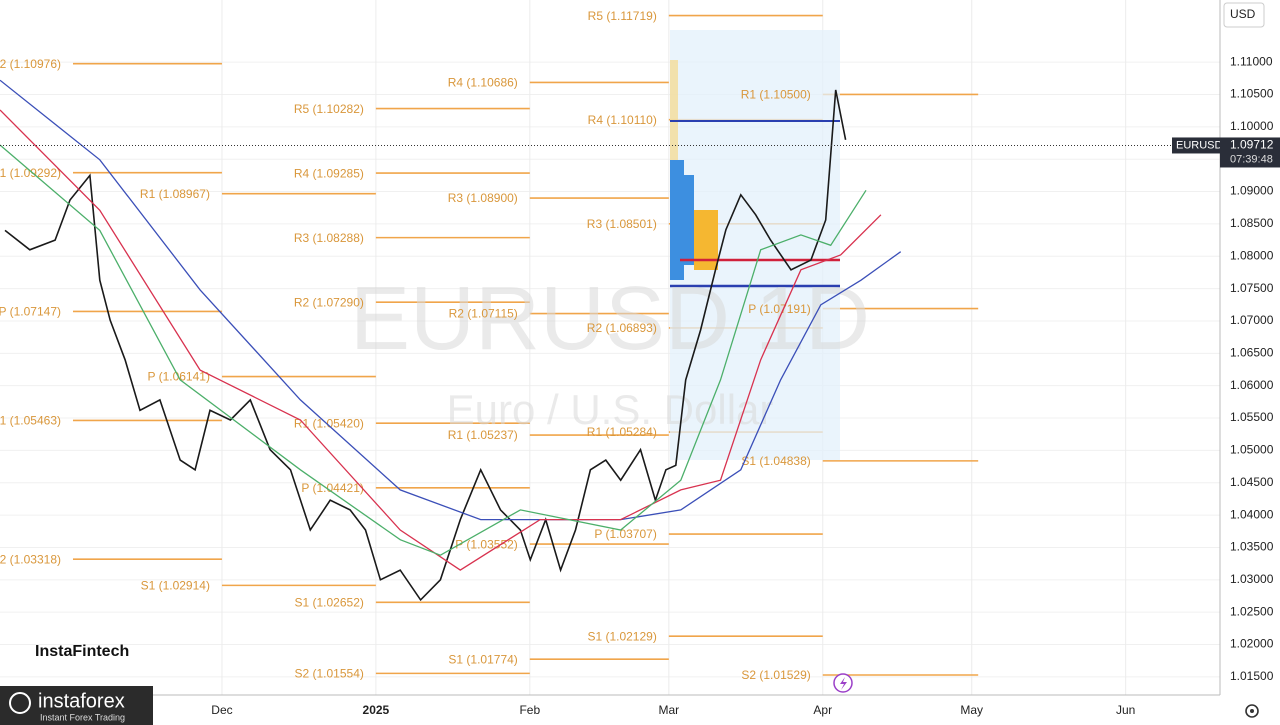 The image size is (1280, 725). I want to click on pivot-label: P (1.03707), so click(625, 534).